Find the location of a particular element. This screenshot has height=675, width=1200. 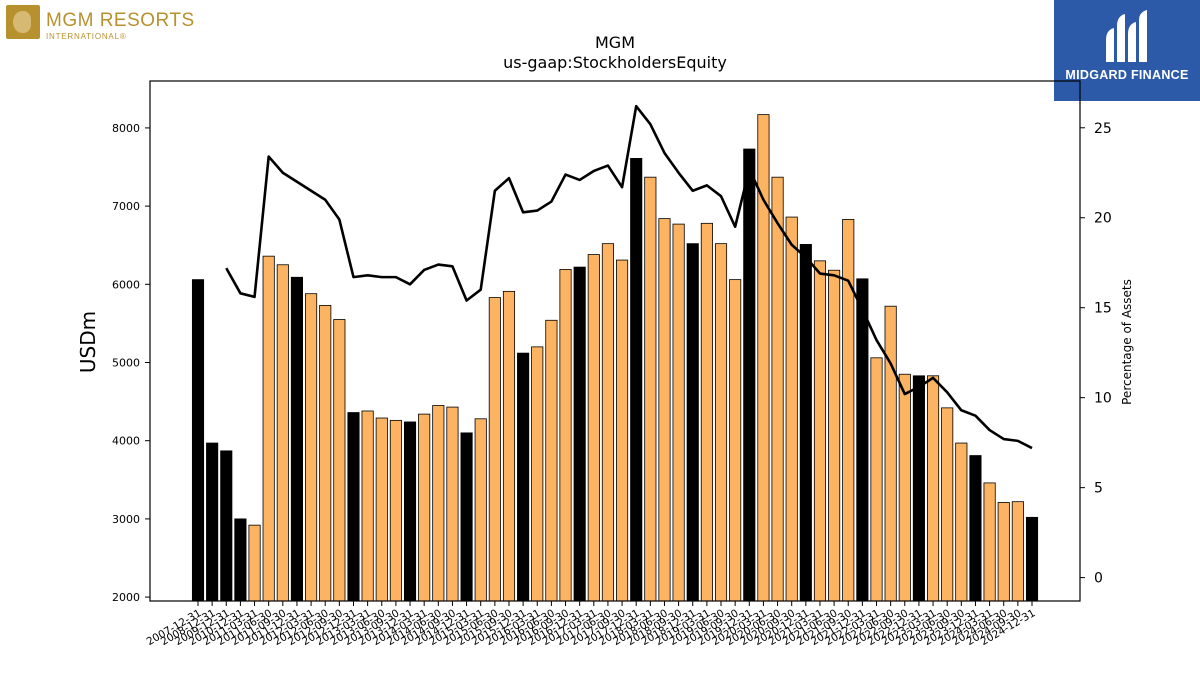

y2-tick-label: 5 is located at coordinates (1098, 489).